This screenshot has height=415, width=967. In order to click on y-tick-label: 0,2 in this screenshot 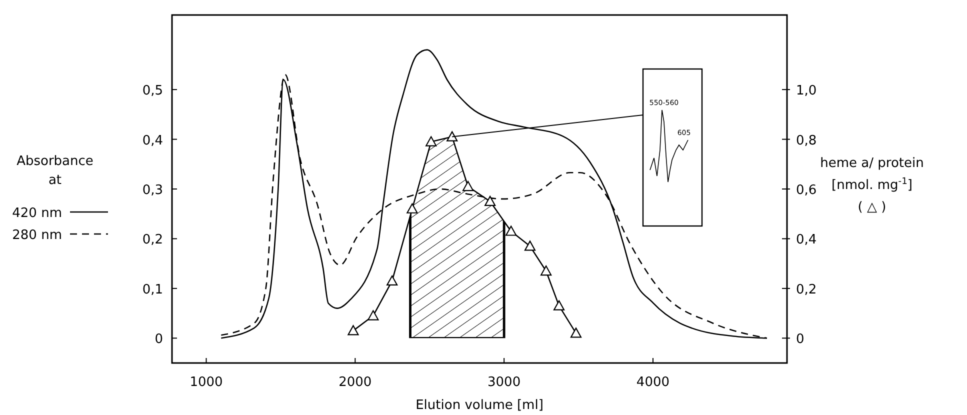, I will do `click(152, 240)`.